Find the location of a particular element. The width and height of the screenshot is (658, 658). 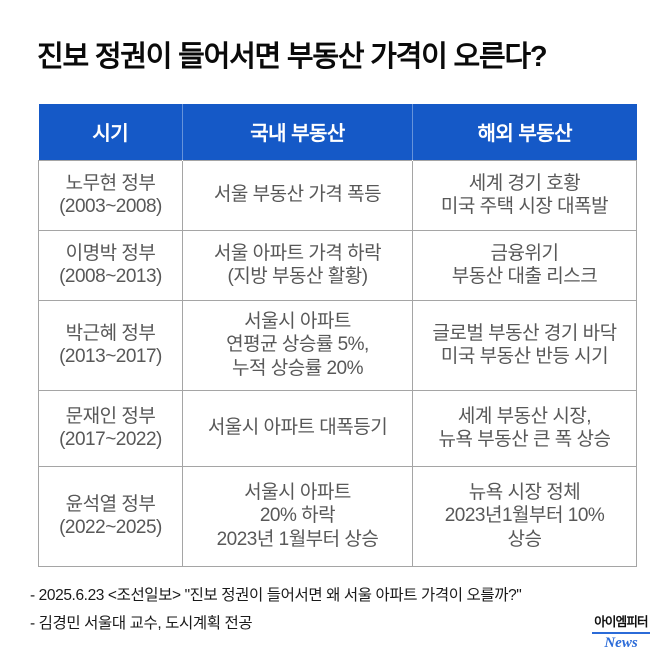

logo-divider is located at coordinates (621, 632).